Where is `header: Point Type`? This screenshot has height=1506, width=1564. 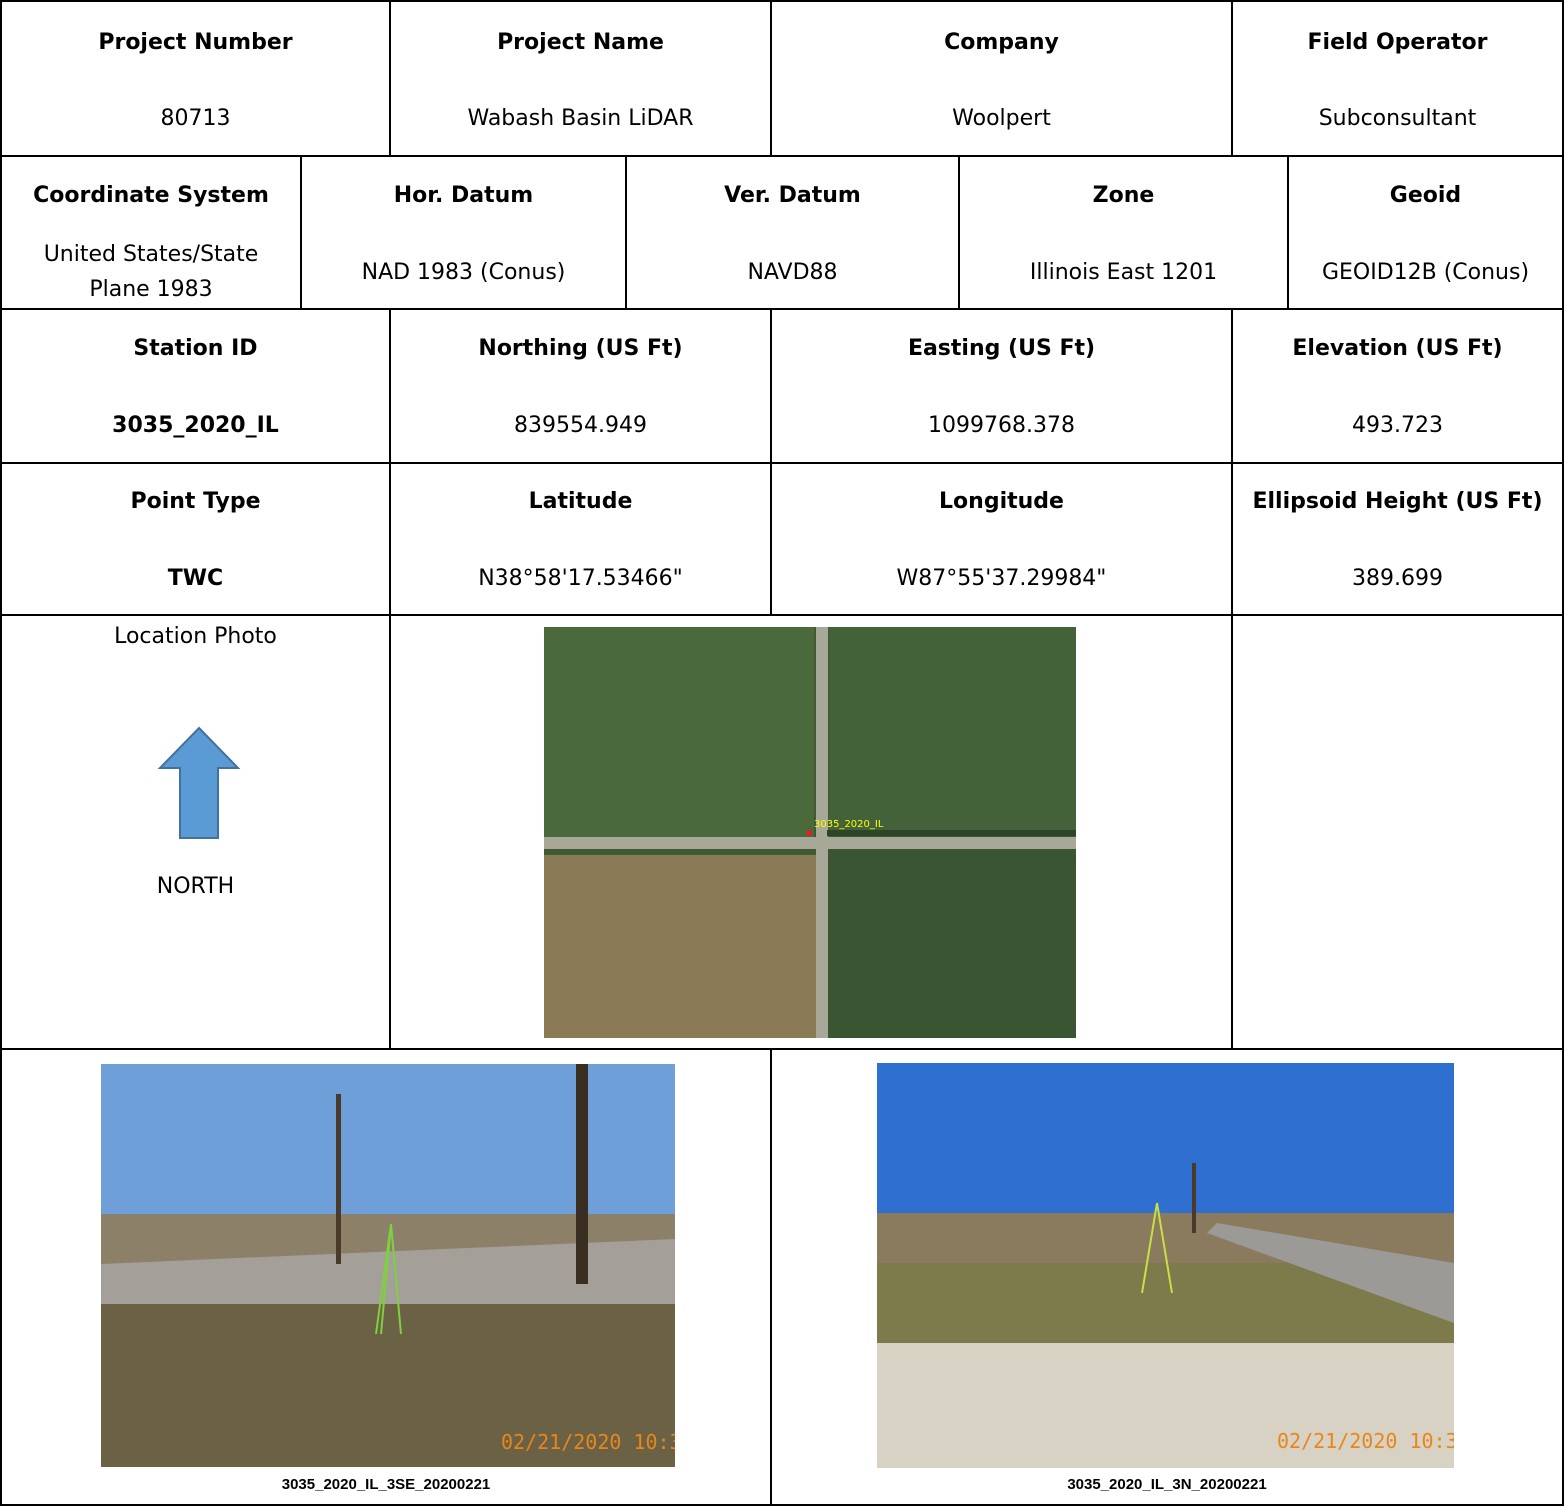 header: Point Type is located at coordinates (195, 501).